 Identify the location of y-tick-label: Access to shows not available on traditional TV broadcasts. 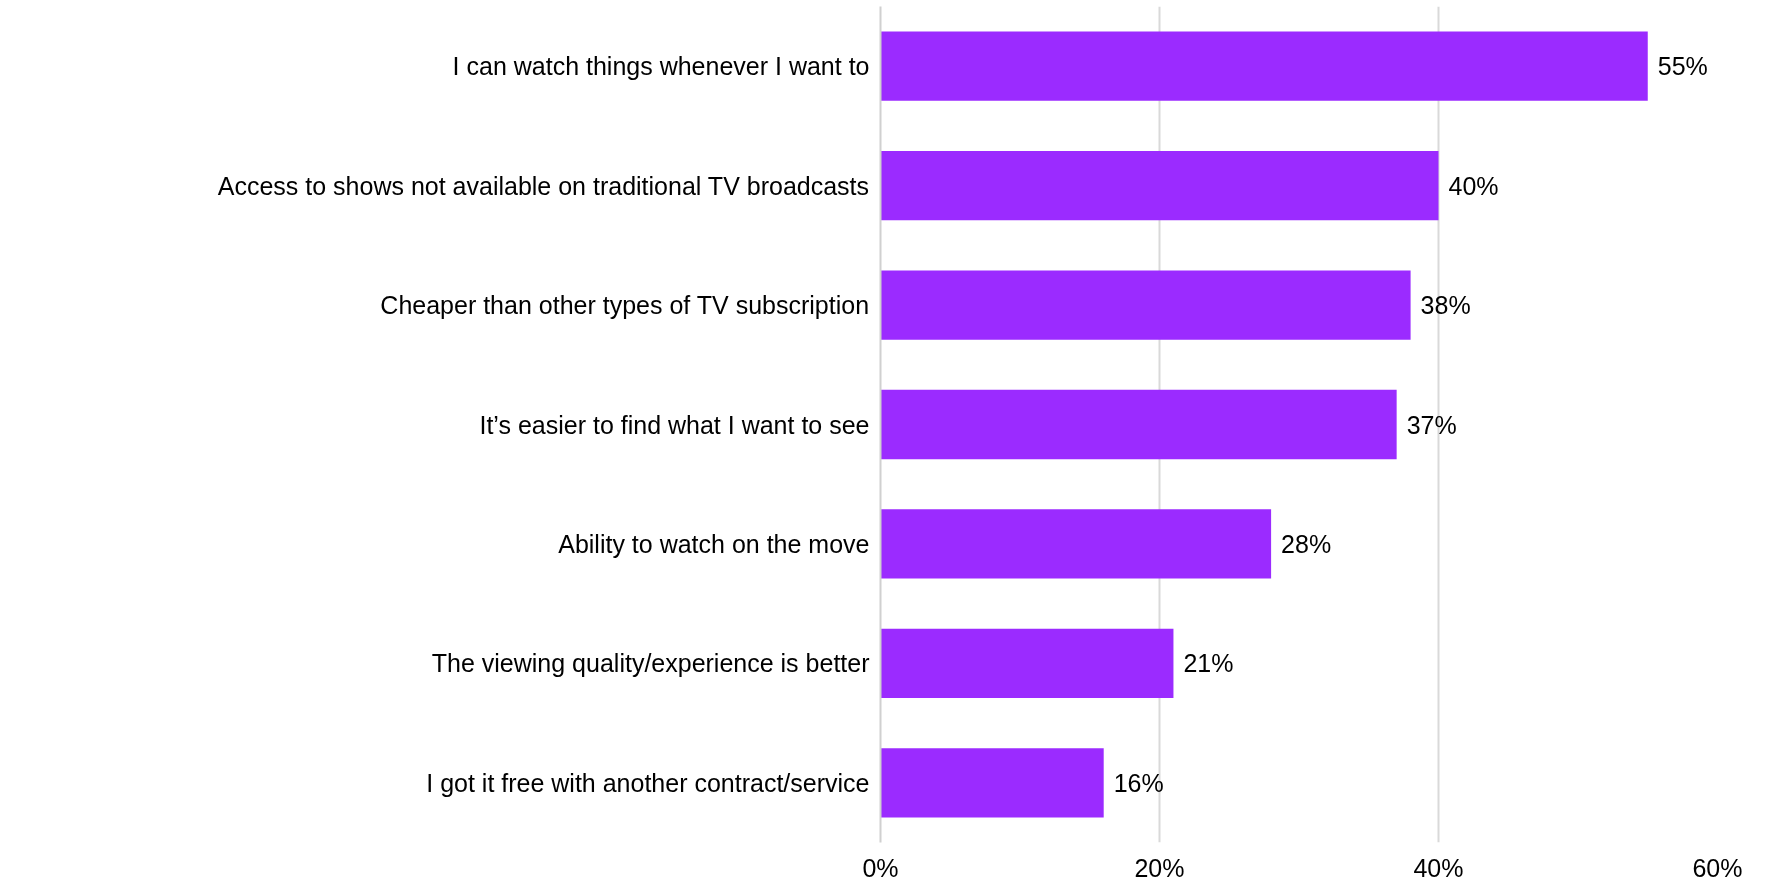
(543, 185).